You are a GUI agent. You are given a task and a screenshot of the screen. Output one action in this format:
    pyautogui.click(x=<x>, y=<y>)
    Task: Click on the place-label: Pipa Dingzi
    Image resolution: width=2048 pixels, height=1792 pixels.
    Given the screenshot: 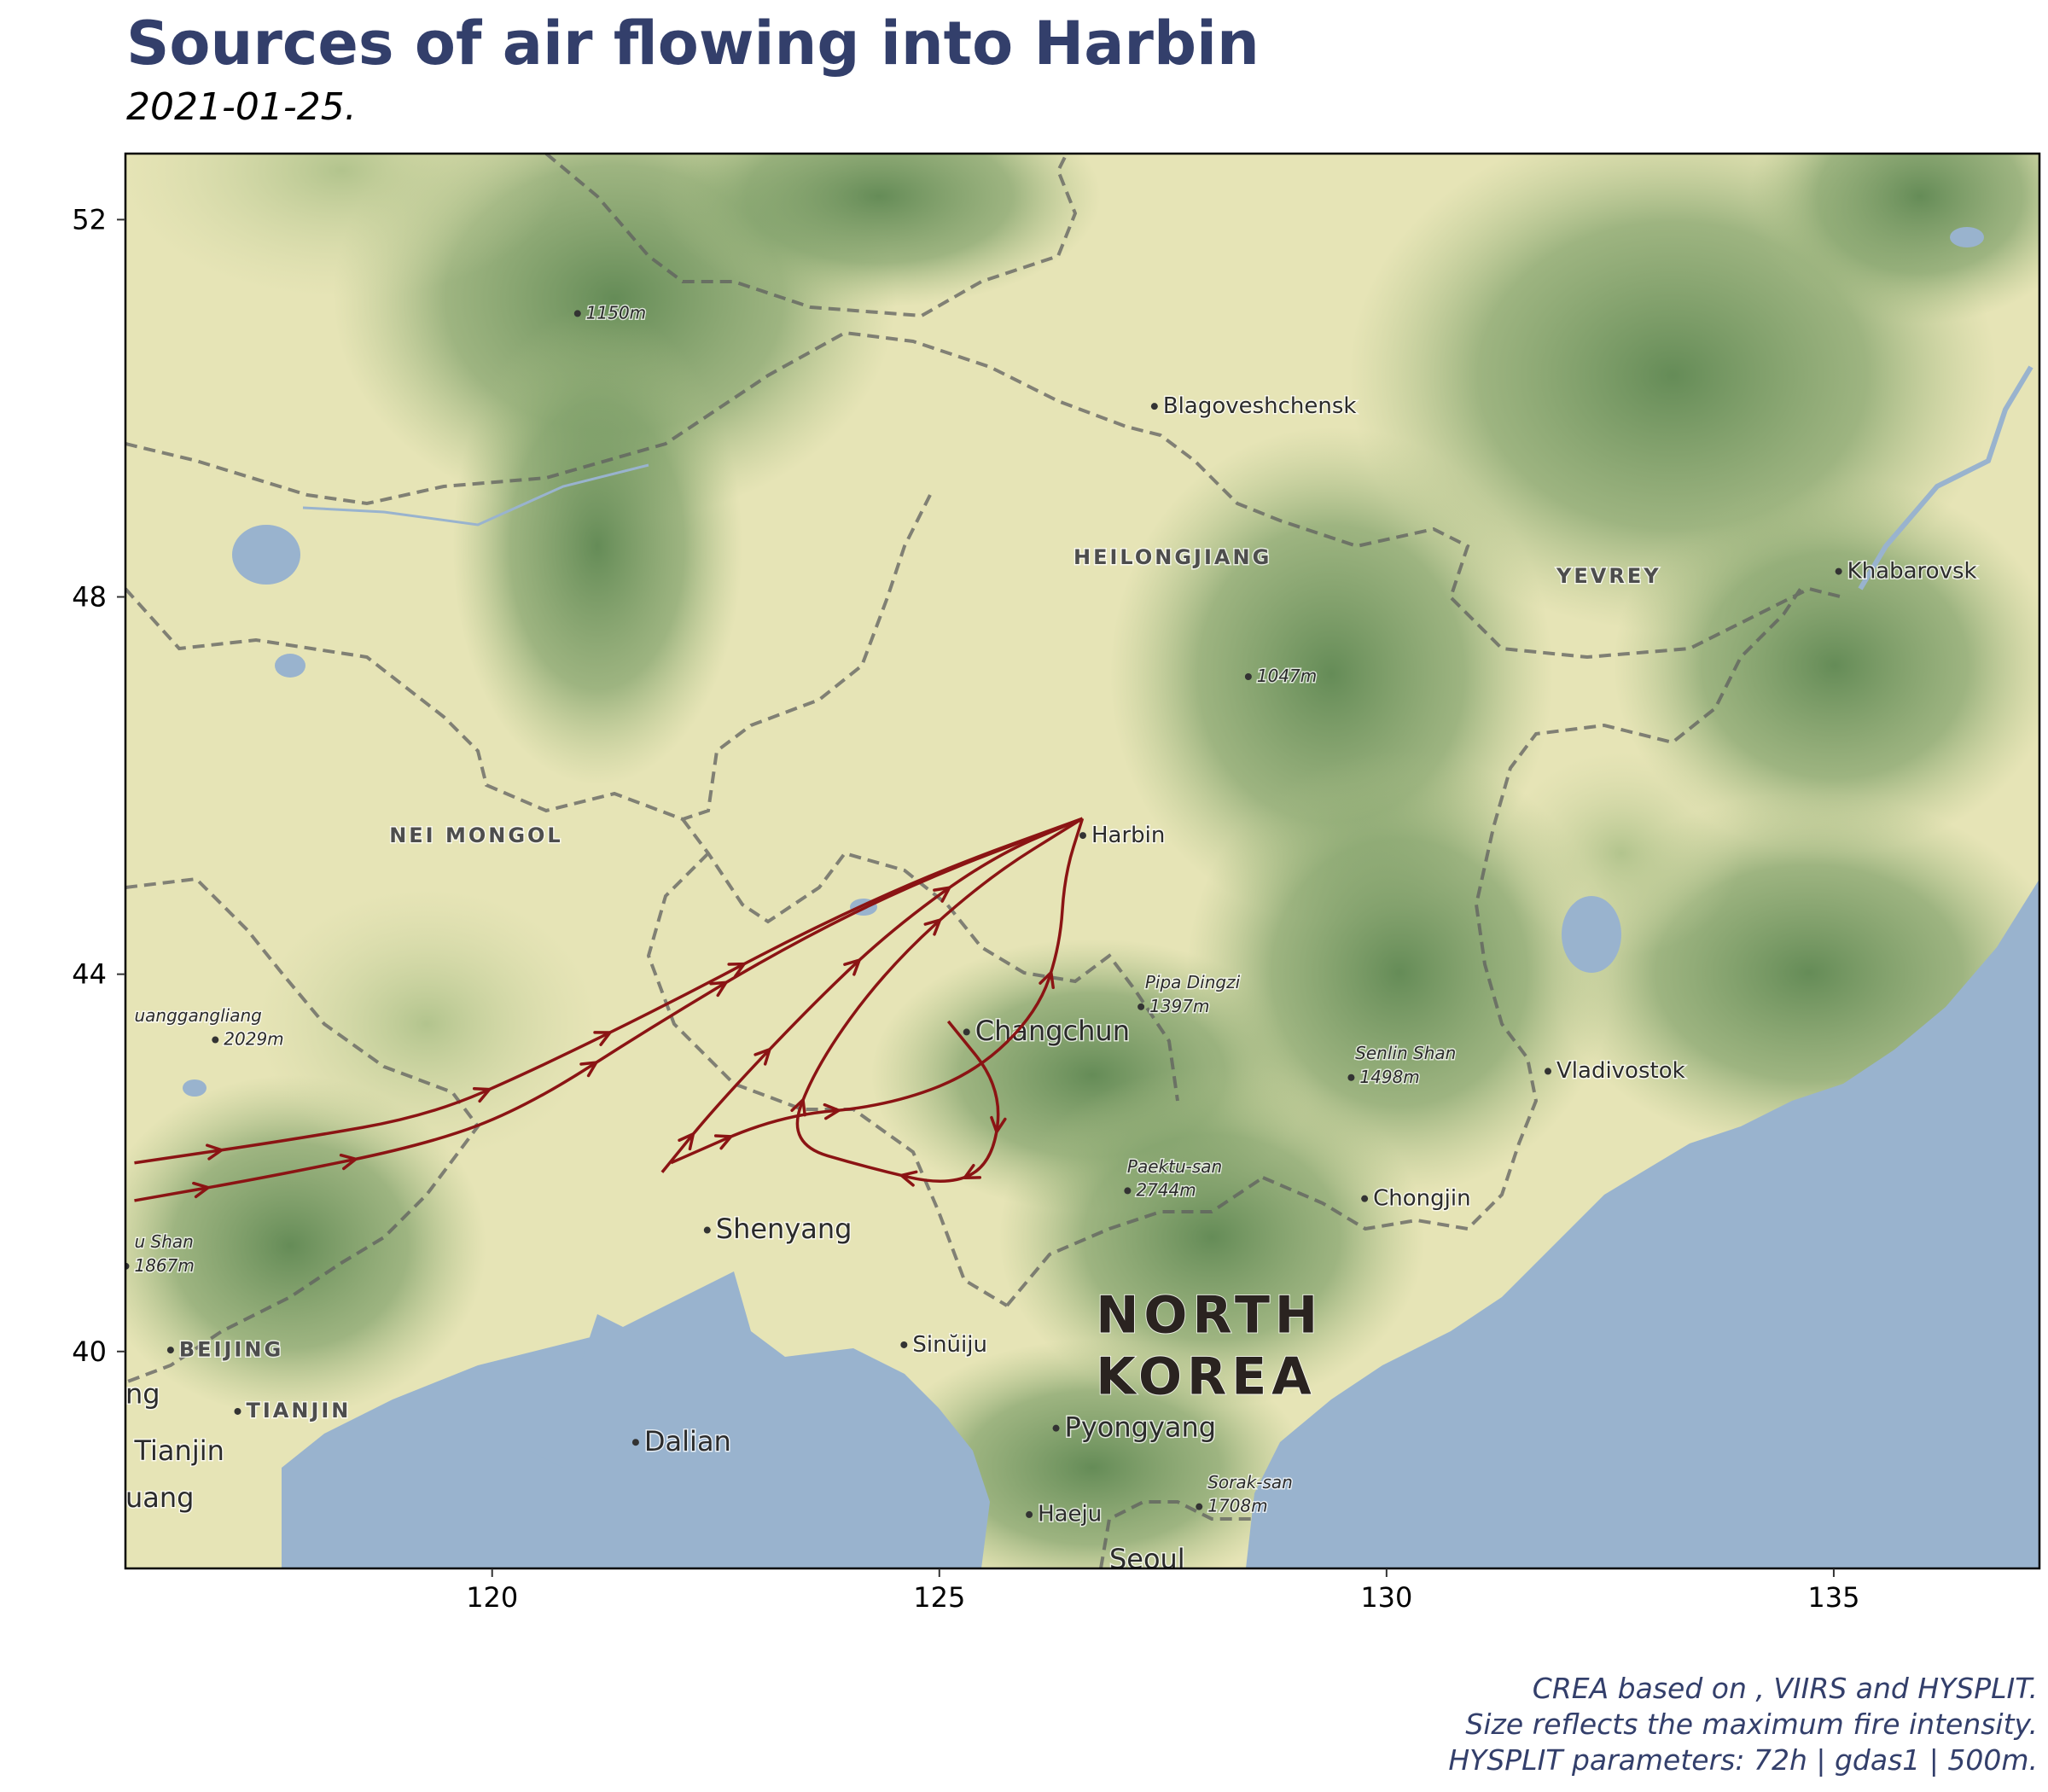 What is the action you would take?
    pyautogui.click(x=1193, y=982)
    